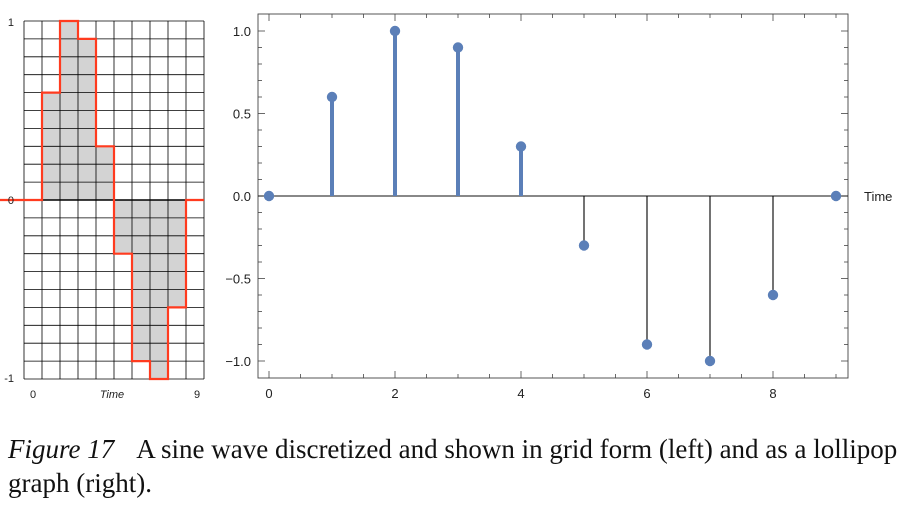 The image size is (903, 508). I want to click on y-tick-label: 0.5, so click(242, 114).